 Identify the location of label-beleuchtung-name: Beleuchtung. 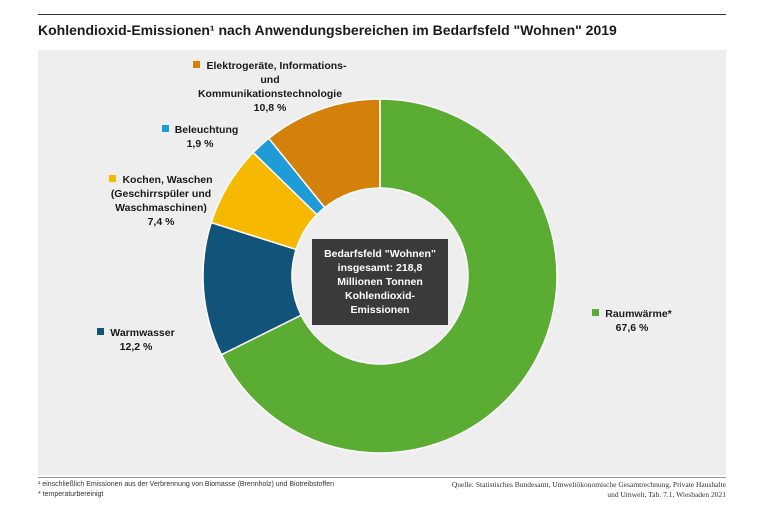
(206, 130).